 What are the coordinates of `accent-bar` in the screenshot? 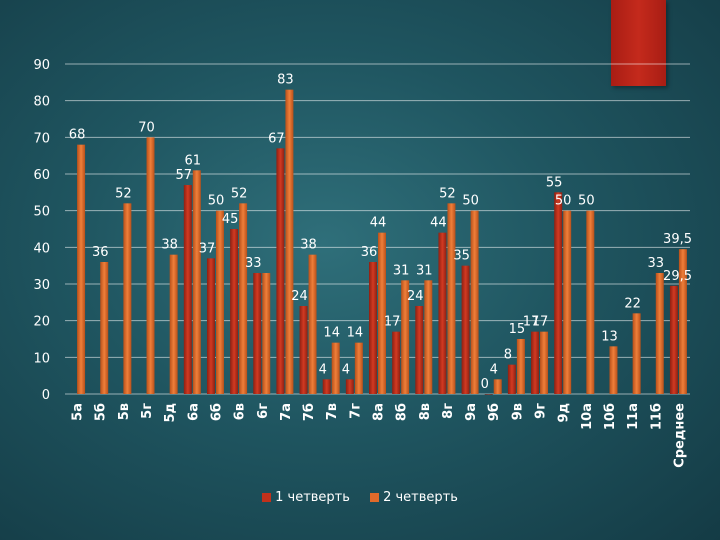 It's located at (638, 43).